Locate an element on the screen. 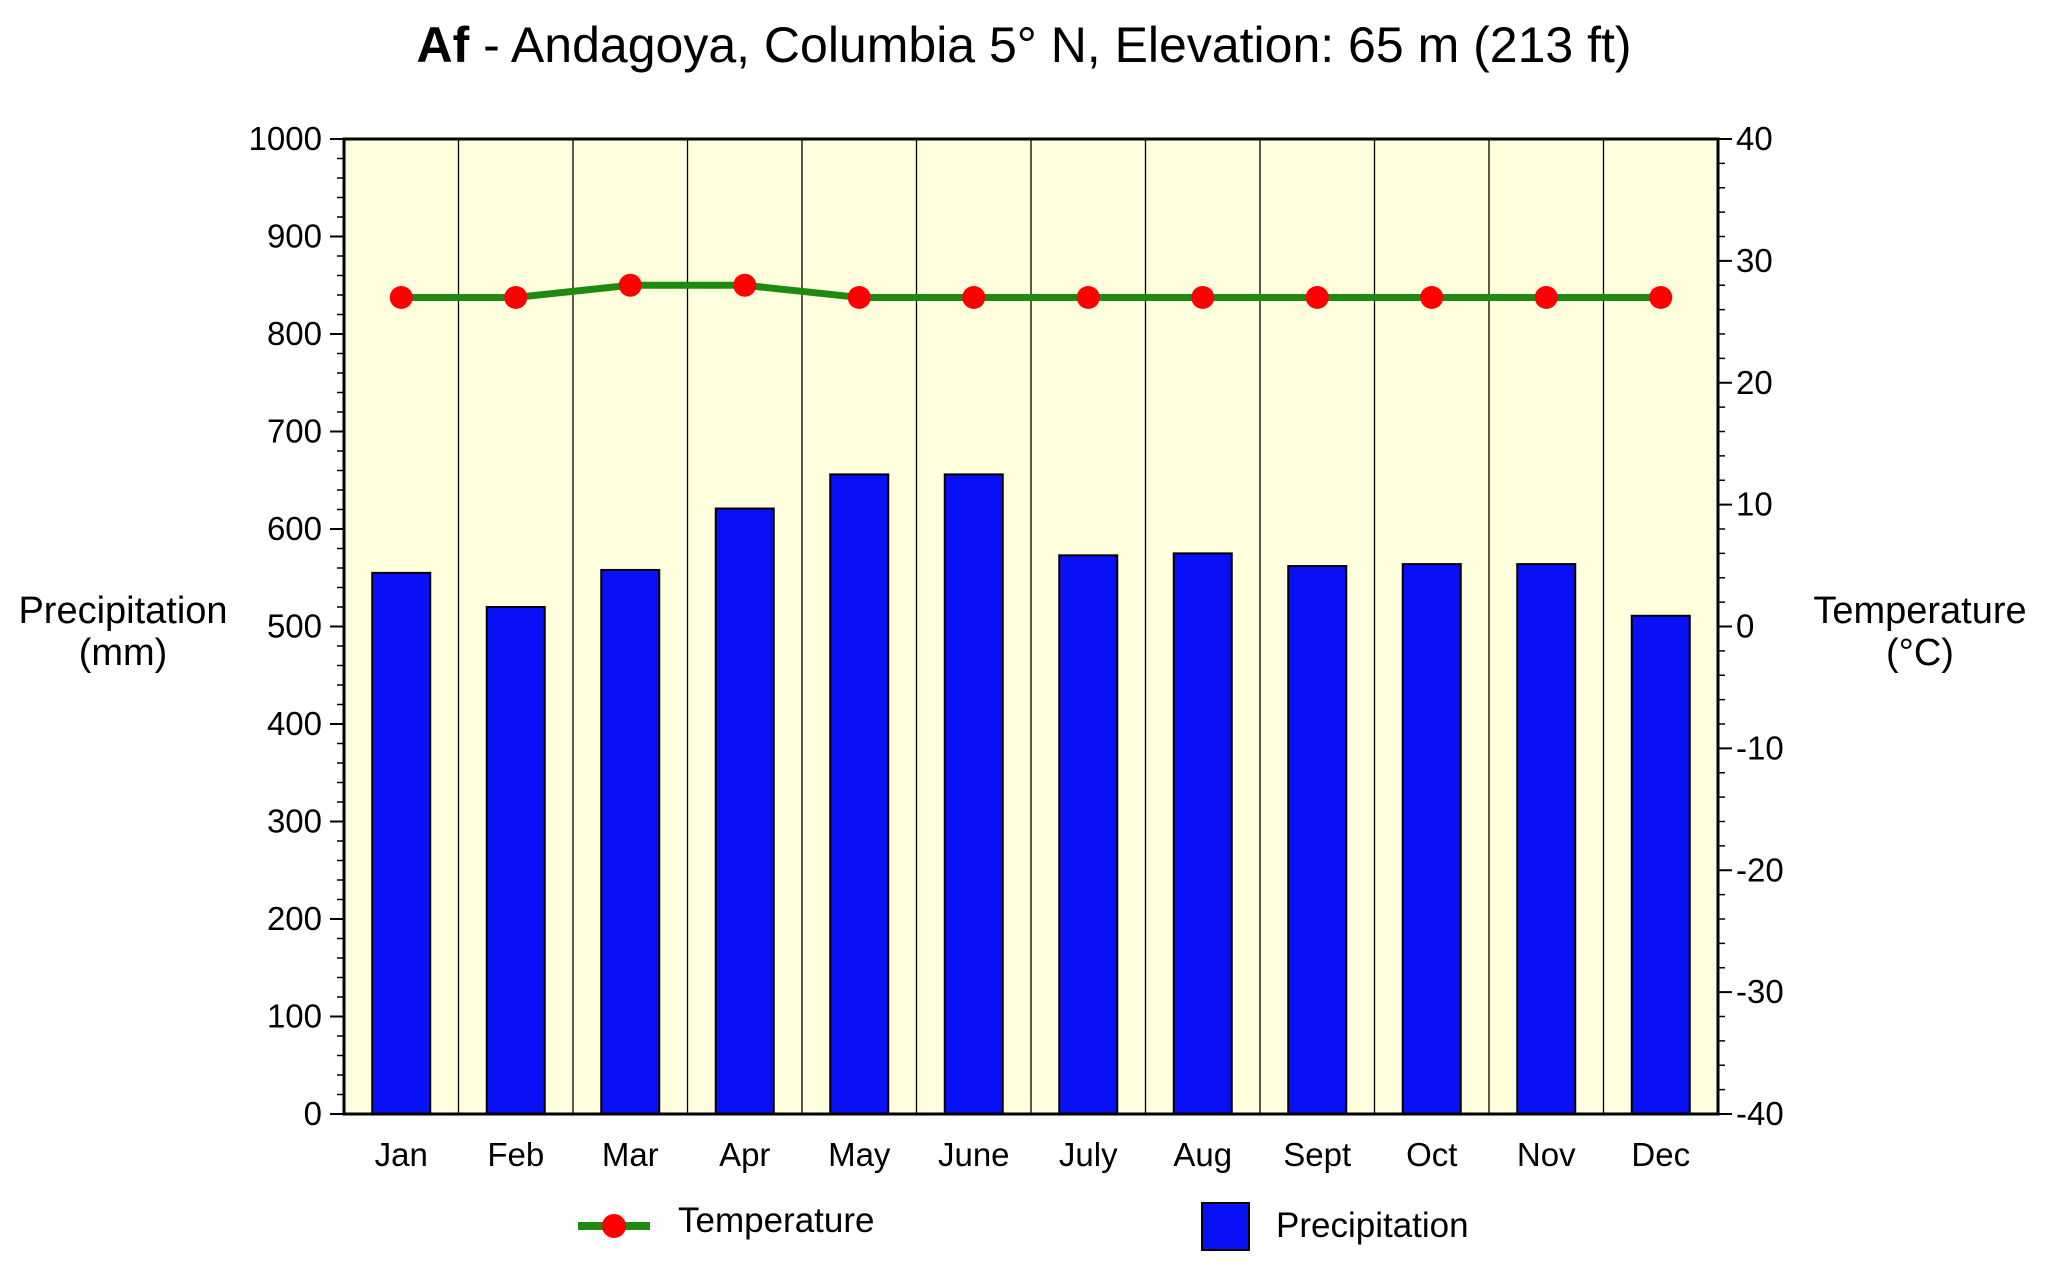 Image resolution: width=2048 pixels, height=1269 pixels. left-axis-title: Precipitation (mm) is located at coordinates (122, 632).